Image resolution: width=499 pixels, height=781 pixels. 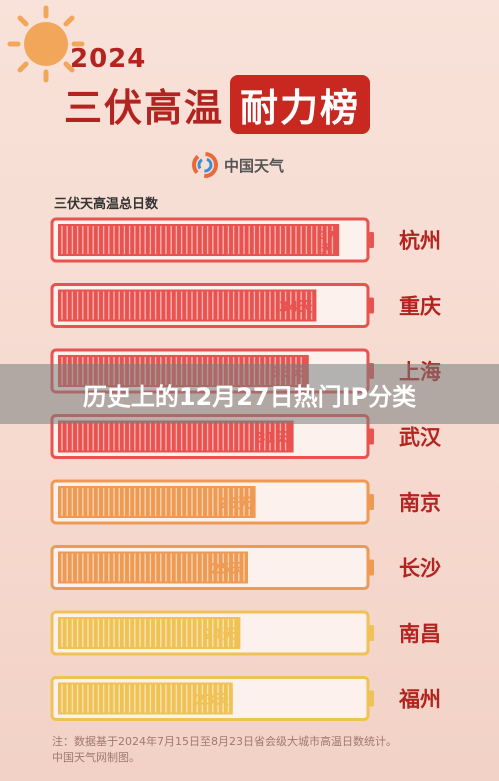 What do you see at coordinates (420, 241) in the screenshot?
I see `category-label: 杭州` at bounding box center [420, 241].